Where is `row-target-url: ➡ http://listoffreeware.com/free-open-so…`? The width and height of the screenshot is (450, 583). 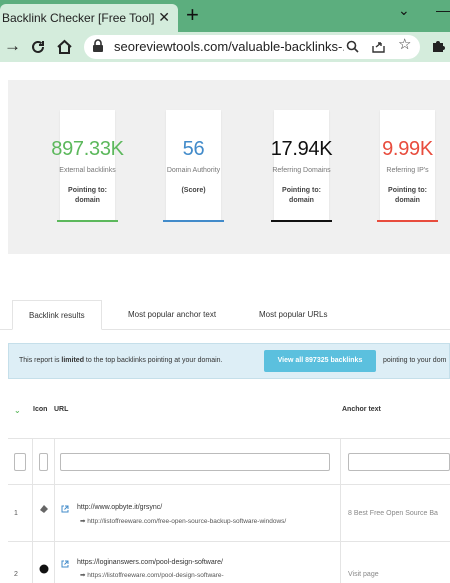
row-target-url: ➡ http://listoffreeware.com/free-open-so… is located at coordinates (183, 521).